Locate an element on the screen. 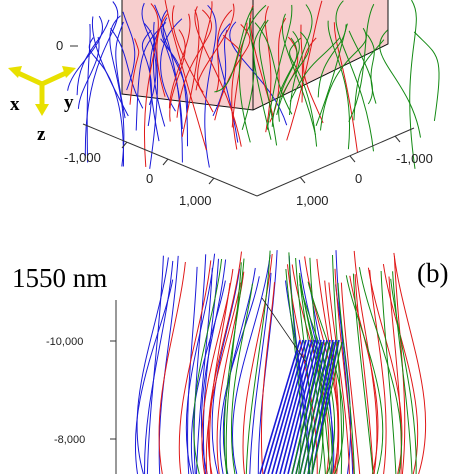 The width and height of the screenshot is (474, 474). y-tick-label-zero: 0 is located at coordinates (358, 178).